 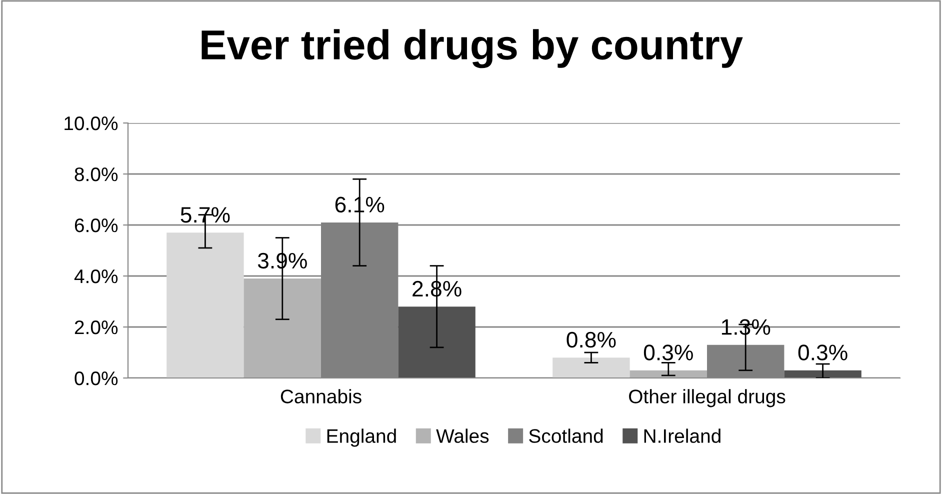 I want to click on y-tick-label: 2.0%, so click(x=96, y=327).